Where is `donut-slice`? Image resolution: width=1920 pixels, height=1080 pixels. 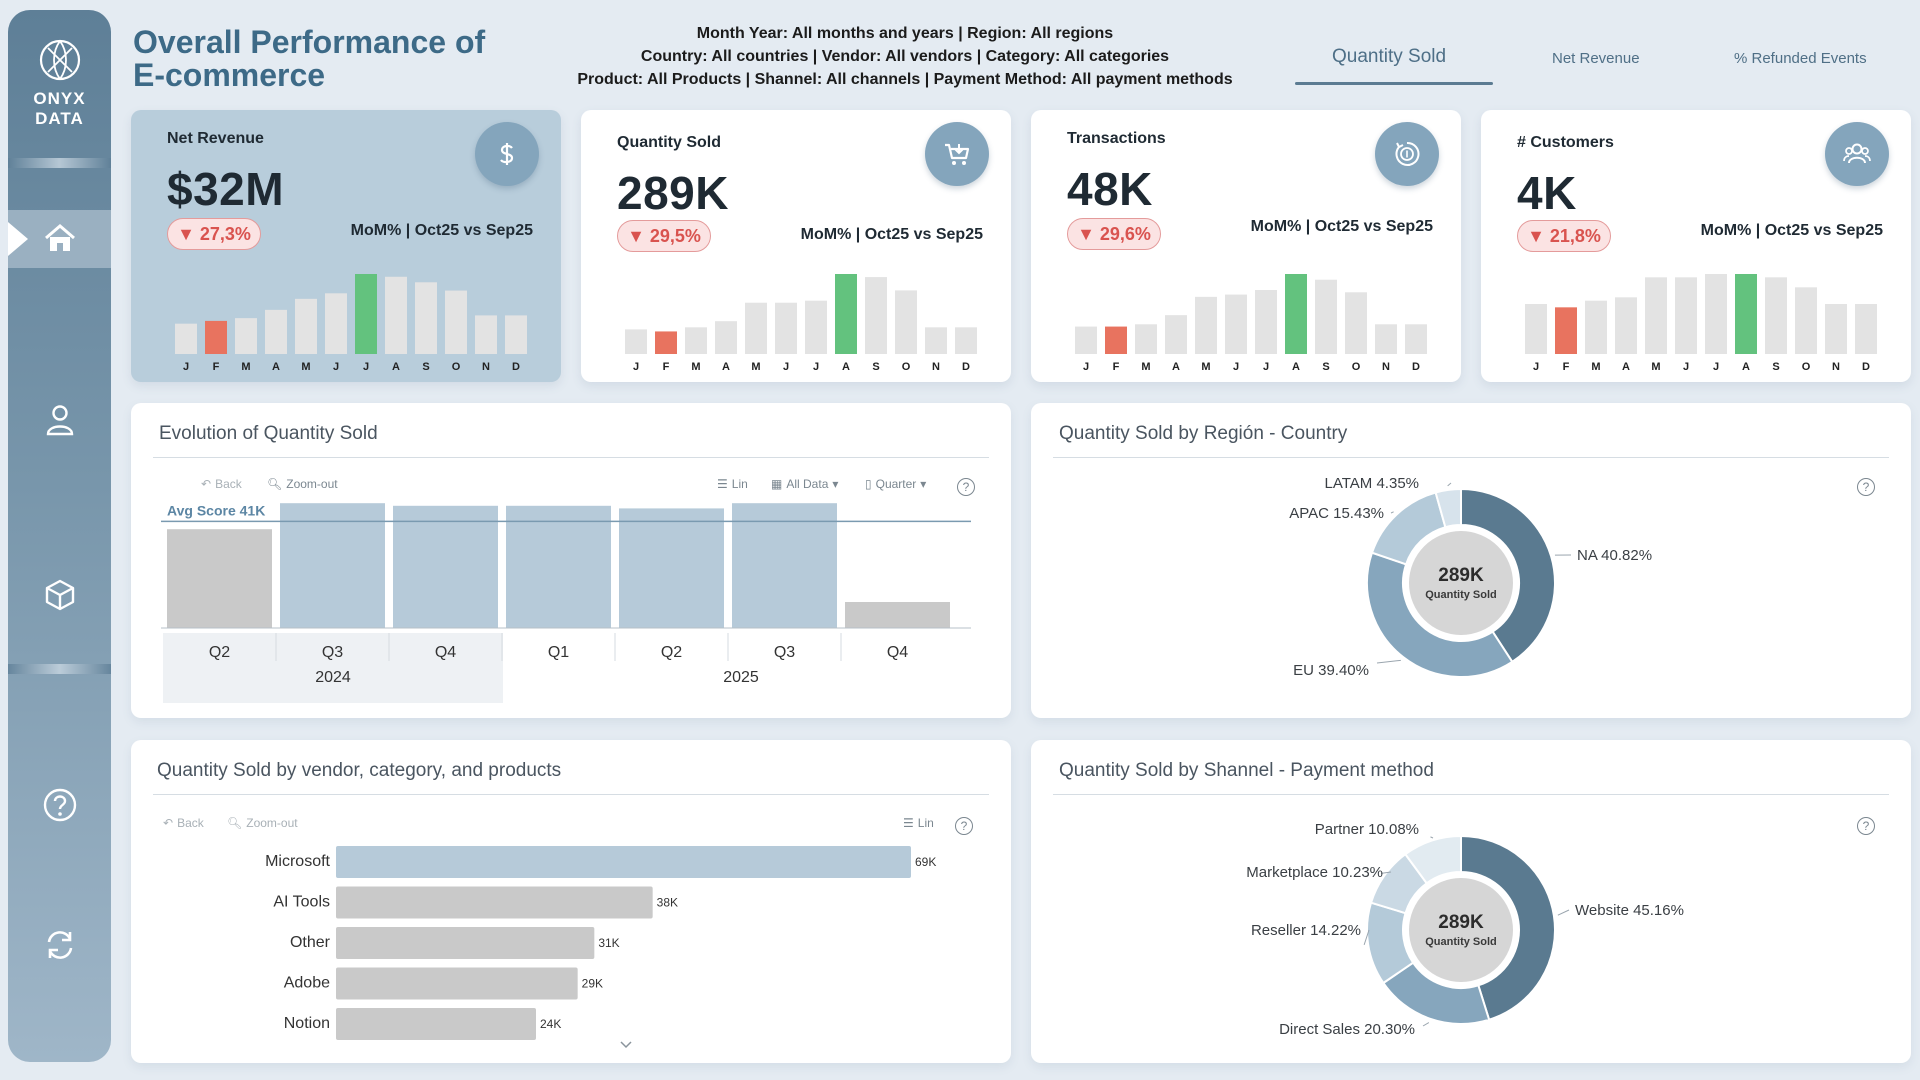
donut-slice is located at coordinates (1432, 859).